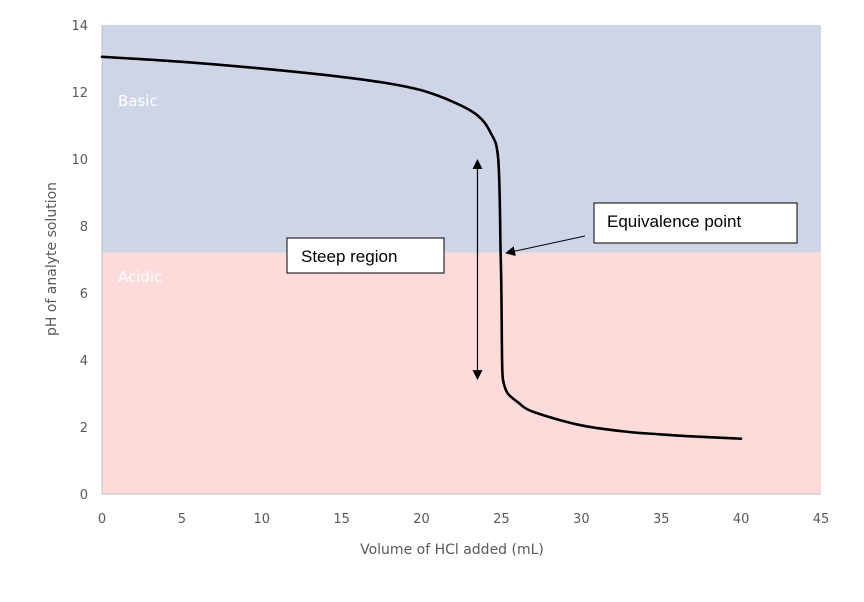 The height and width of the screenshot is (602, 864). I want to click on equivalence-point-box, so click(695, 223).